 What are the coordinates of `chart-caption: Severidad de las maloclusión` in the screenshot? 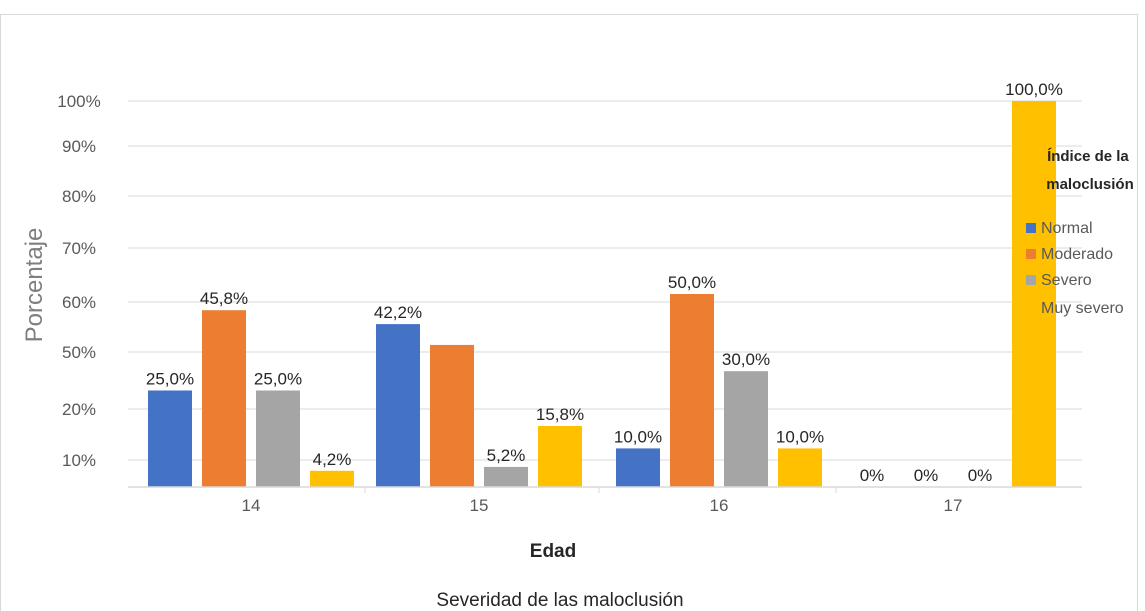 It's located at (559, 600).